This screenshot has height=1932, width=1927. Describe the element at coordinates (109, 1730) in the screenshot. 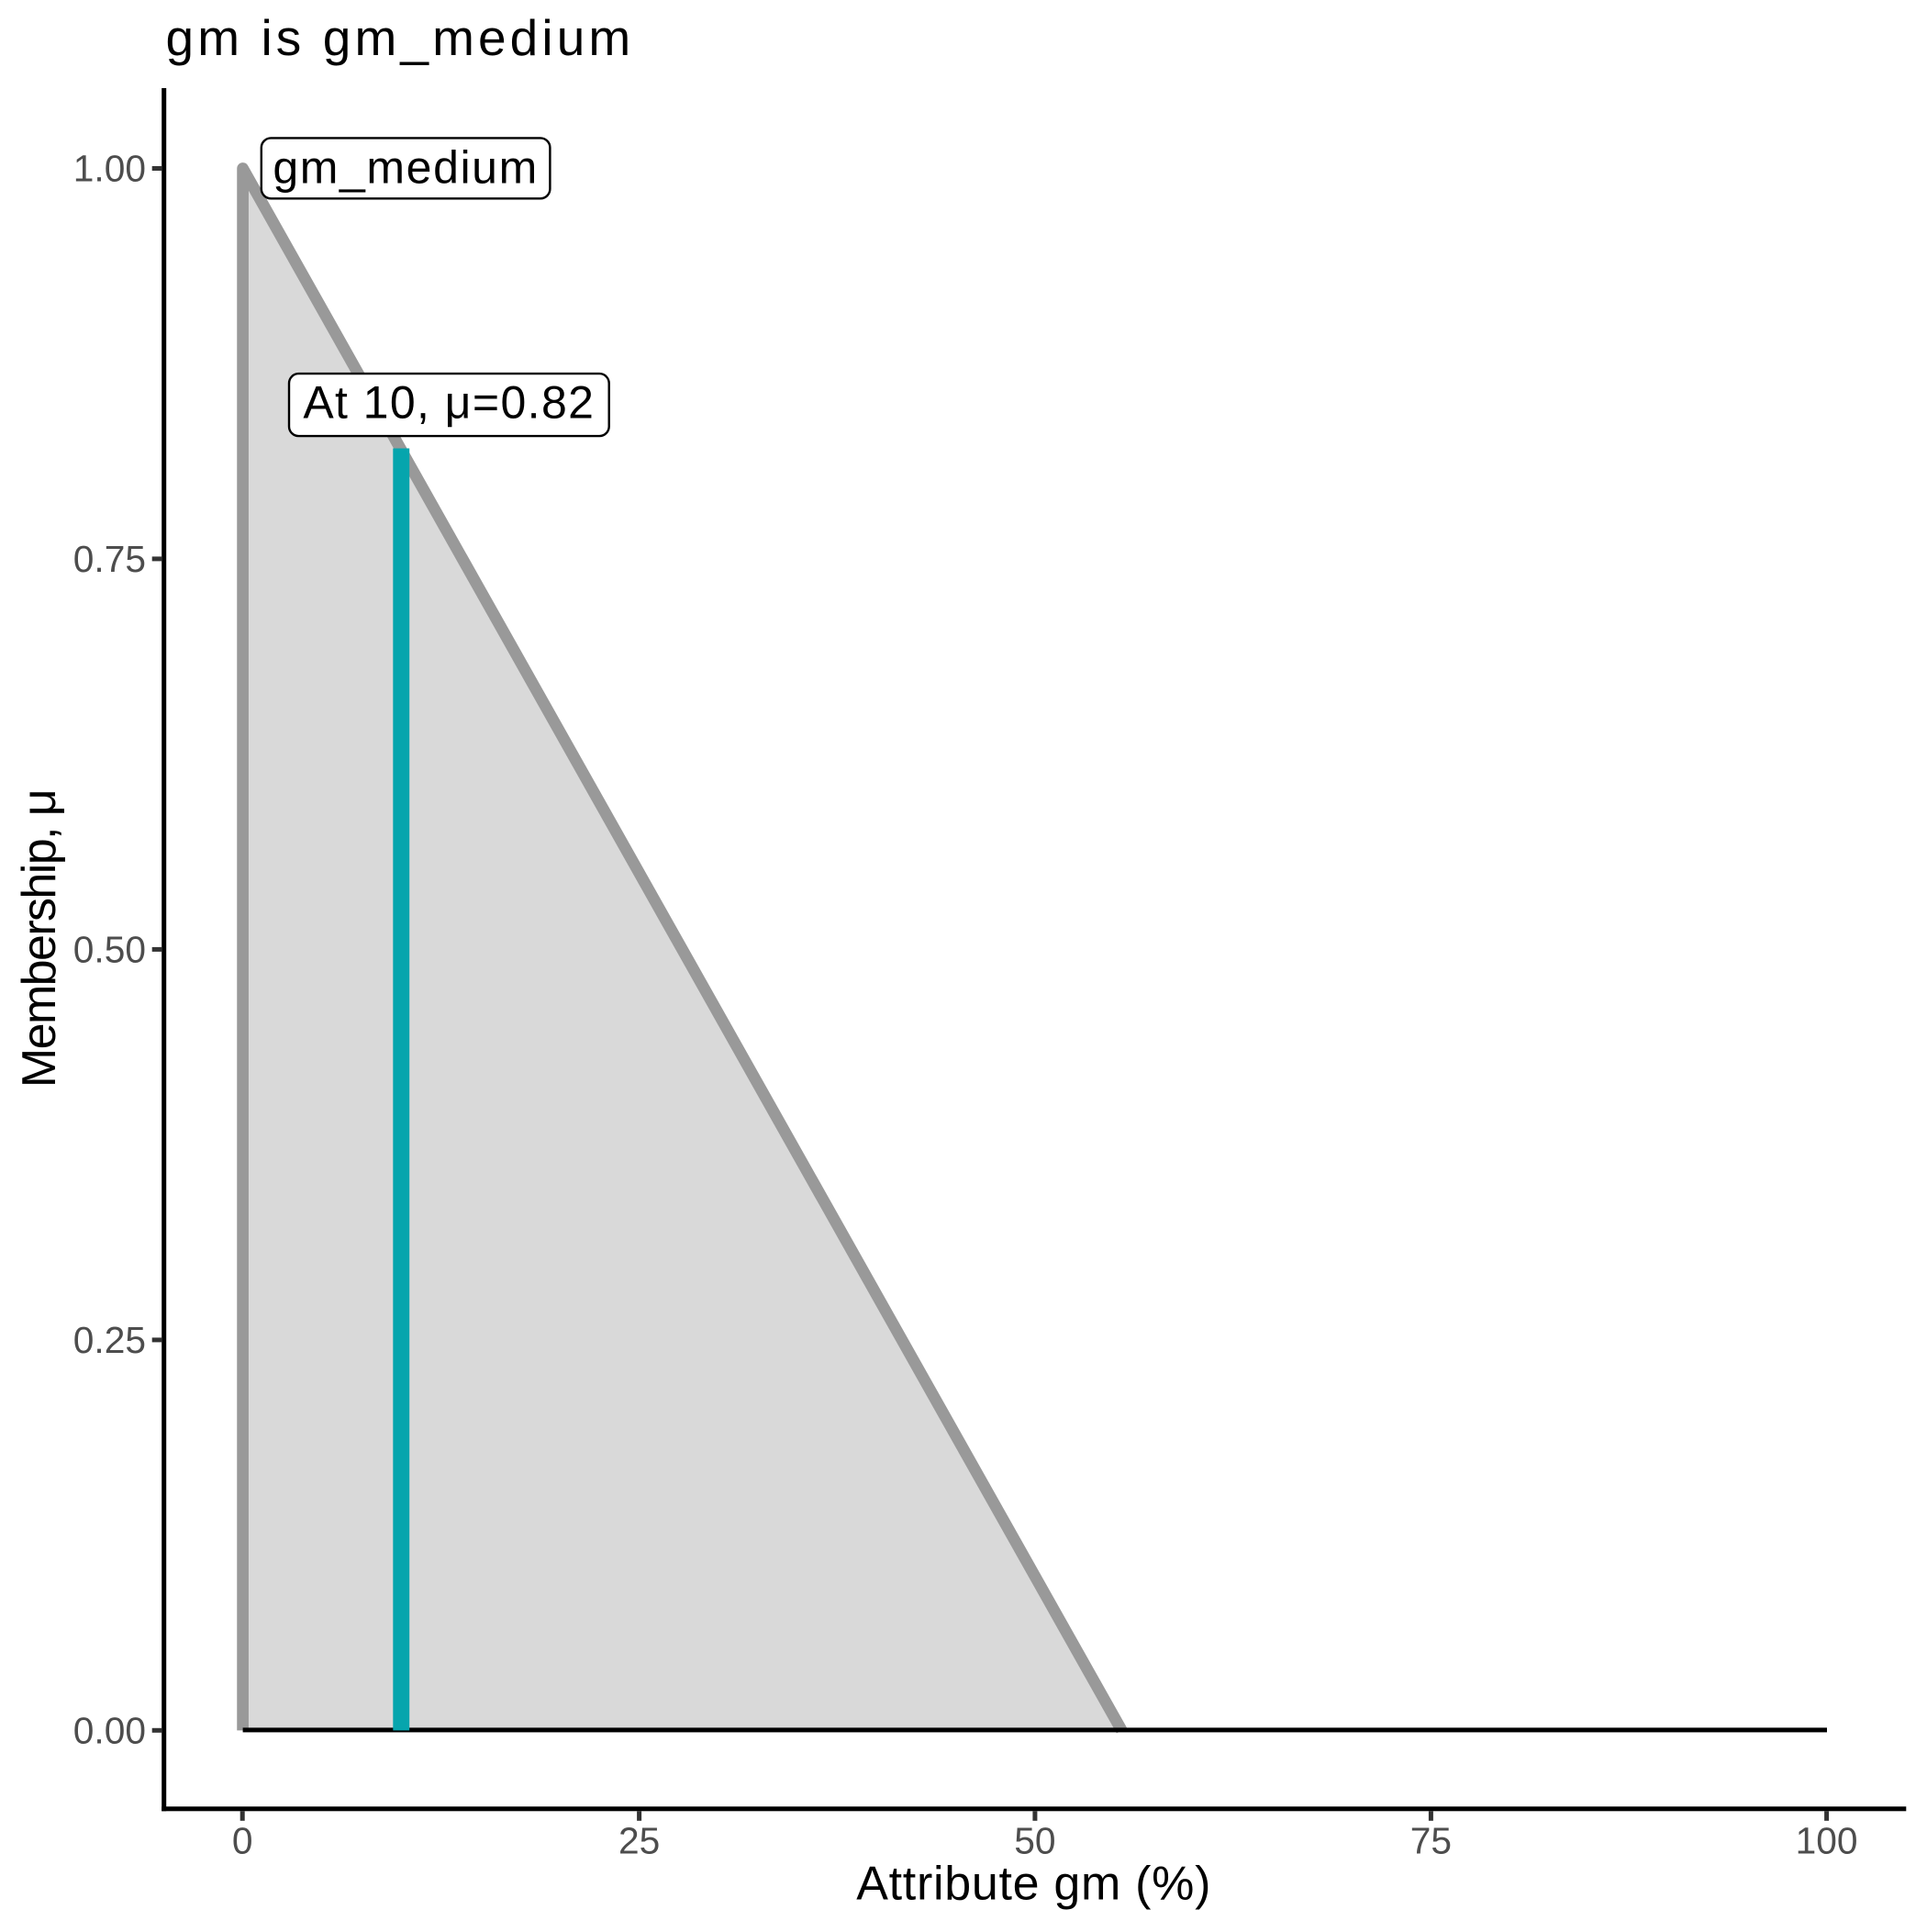

I see `svg-text: 0.00` at that location.